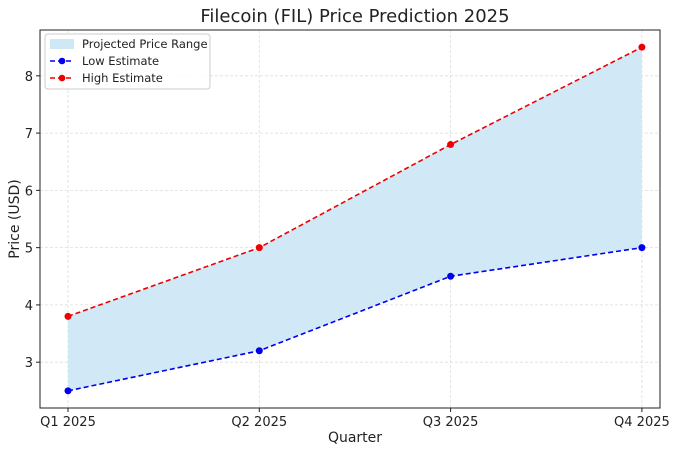 This screenshot has width=680, height=453. I want to click on legend-label-high: High Estimate, so click(122, 78).